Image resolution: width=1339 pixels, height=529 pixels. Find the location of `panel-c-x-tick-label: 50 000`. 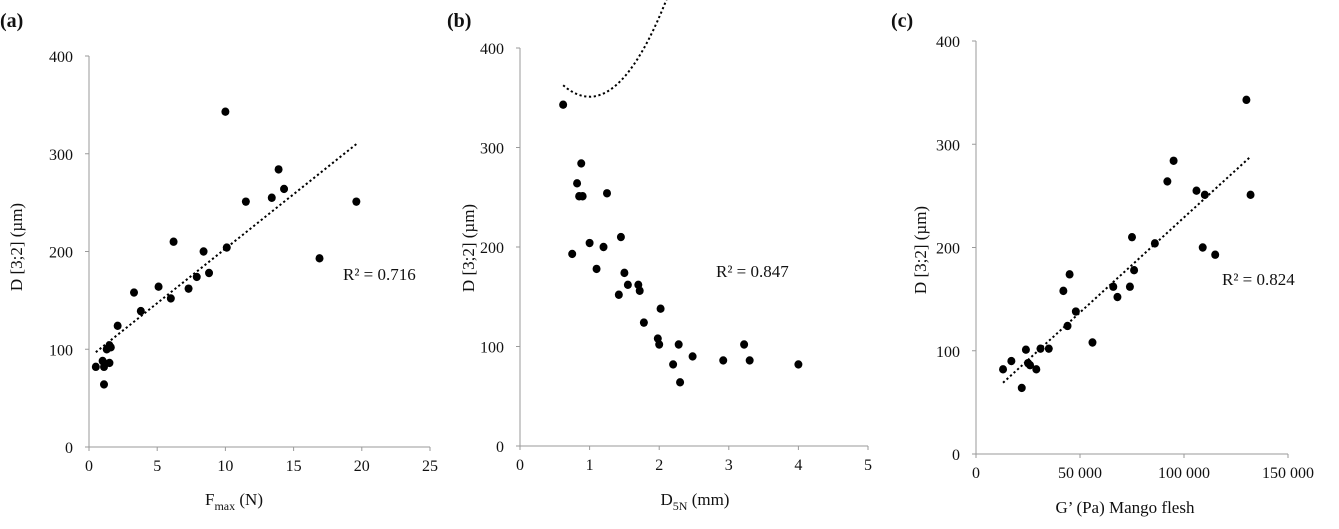

panel-c-x-tick-label: 50 000 is located at coordinates (1080, 473).